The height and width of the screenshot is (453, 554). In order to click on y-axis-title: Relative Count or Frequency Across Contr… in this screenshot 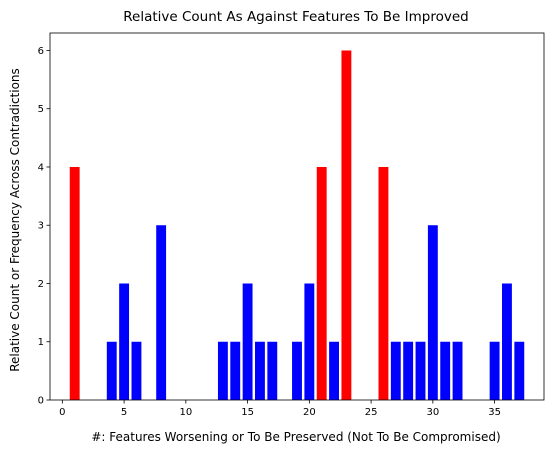, I will do `click(15, 220)`.